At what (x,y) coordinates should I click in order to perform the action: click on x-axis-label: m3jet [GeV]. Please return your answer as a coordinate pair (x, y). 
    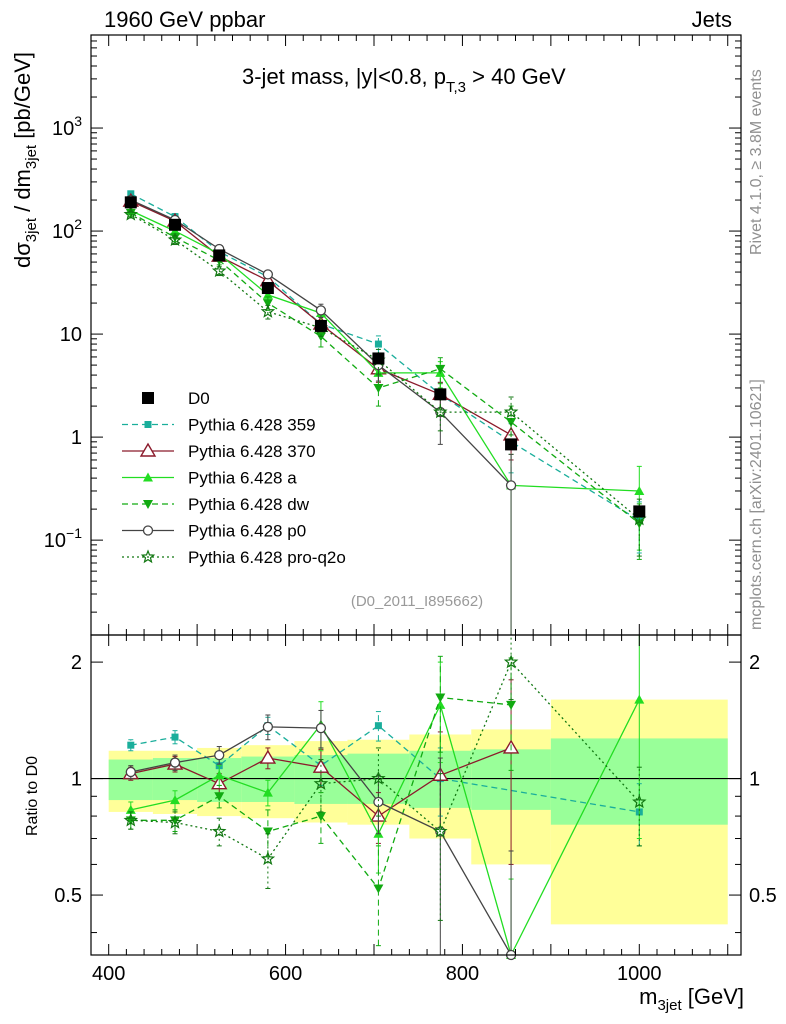
    Looking at the image, I should click on (691, 999).